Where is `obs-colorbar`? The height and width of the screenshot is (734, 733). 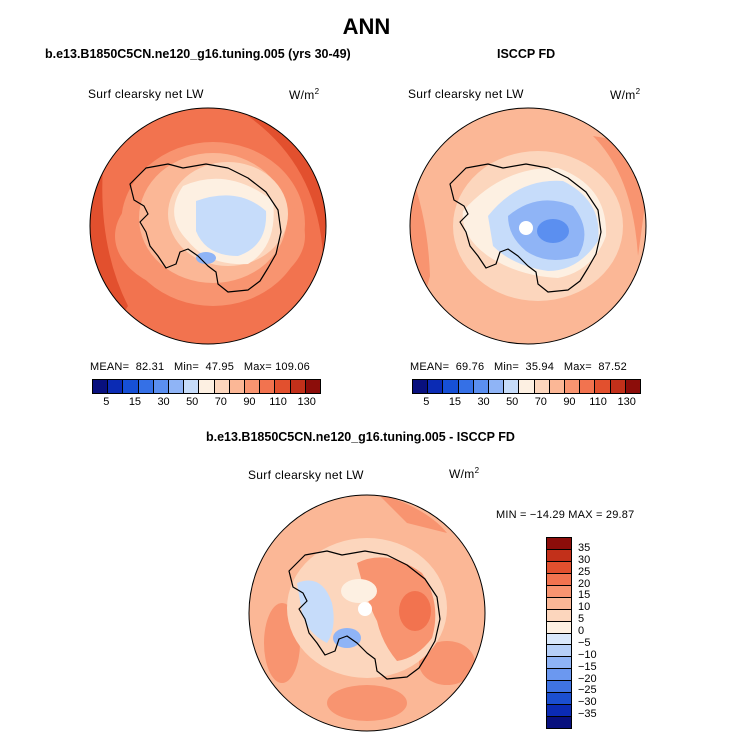
obs-colorbar is located at coordinates (526, 386).